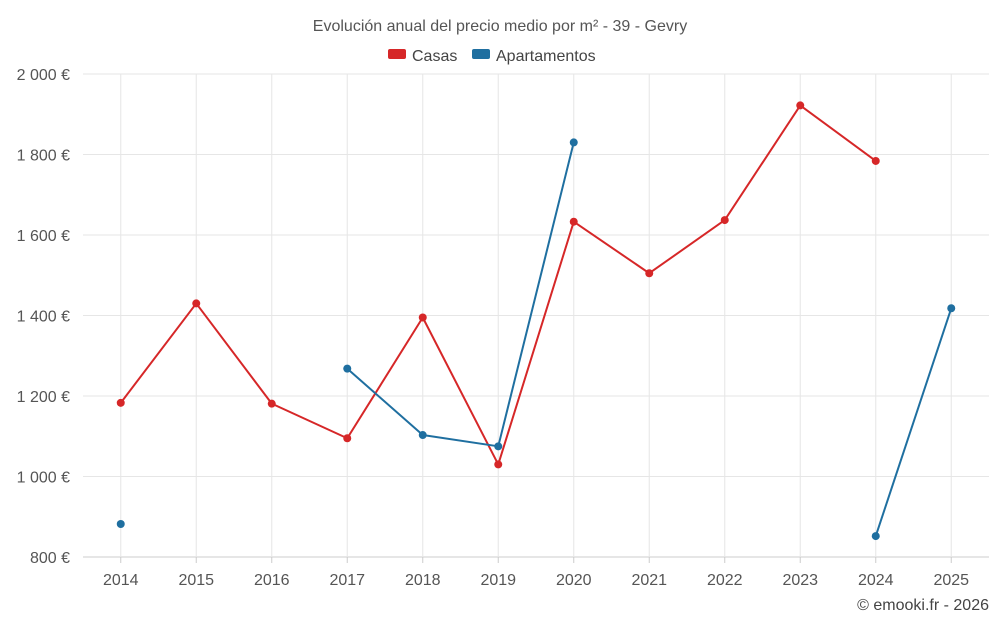 The image size is (1000, 625). What do you see at coordinates (423, 580) in the screenshot?
I see `x-tick-label: 2018` at bounding box center [423, 580].